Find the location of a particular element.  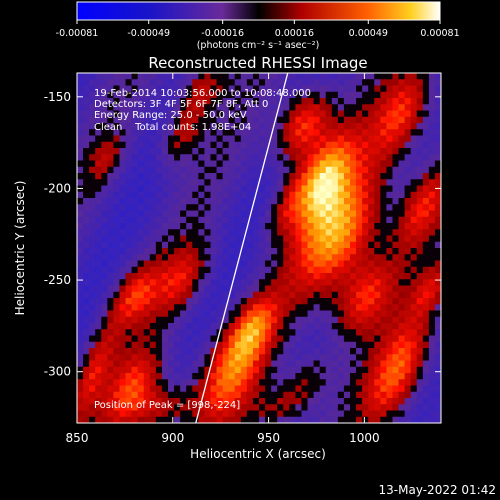

annotation-detectors: Detectors: 3F 4F 5F 6F 7F 8F, Att 0 is located at coordinates (181, 104).